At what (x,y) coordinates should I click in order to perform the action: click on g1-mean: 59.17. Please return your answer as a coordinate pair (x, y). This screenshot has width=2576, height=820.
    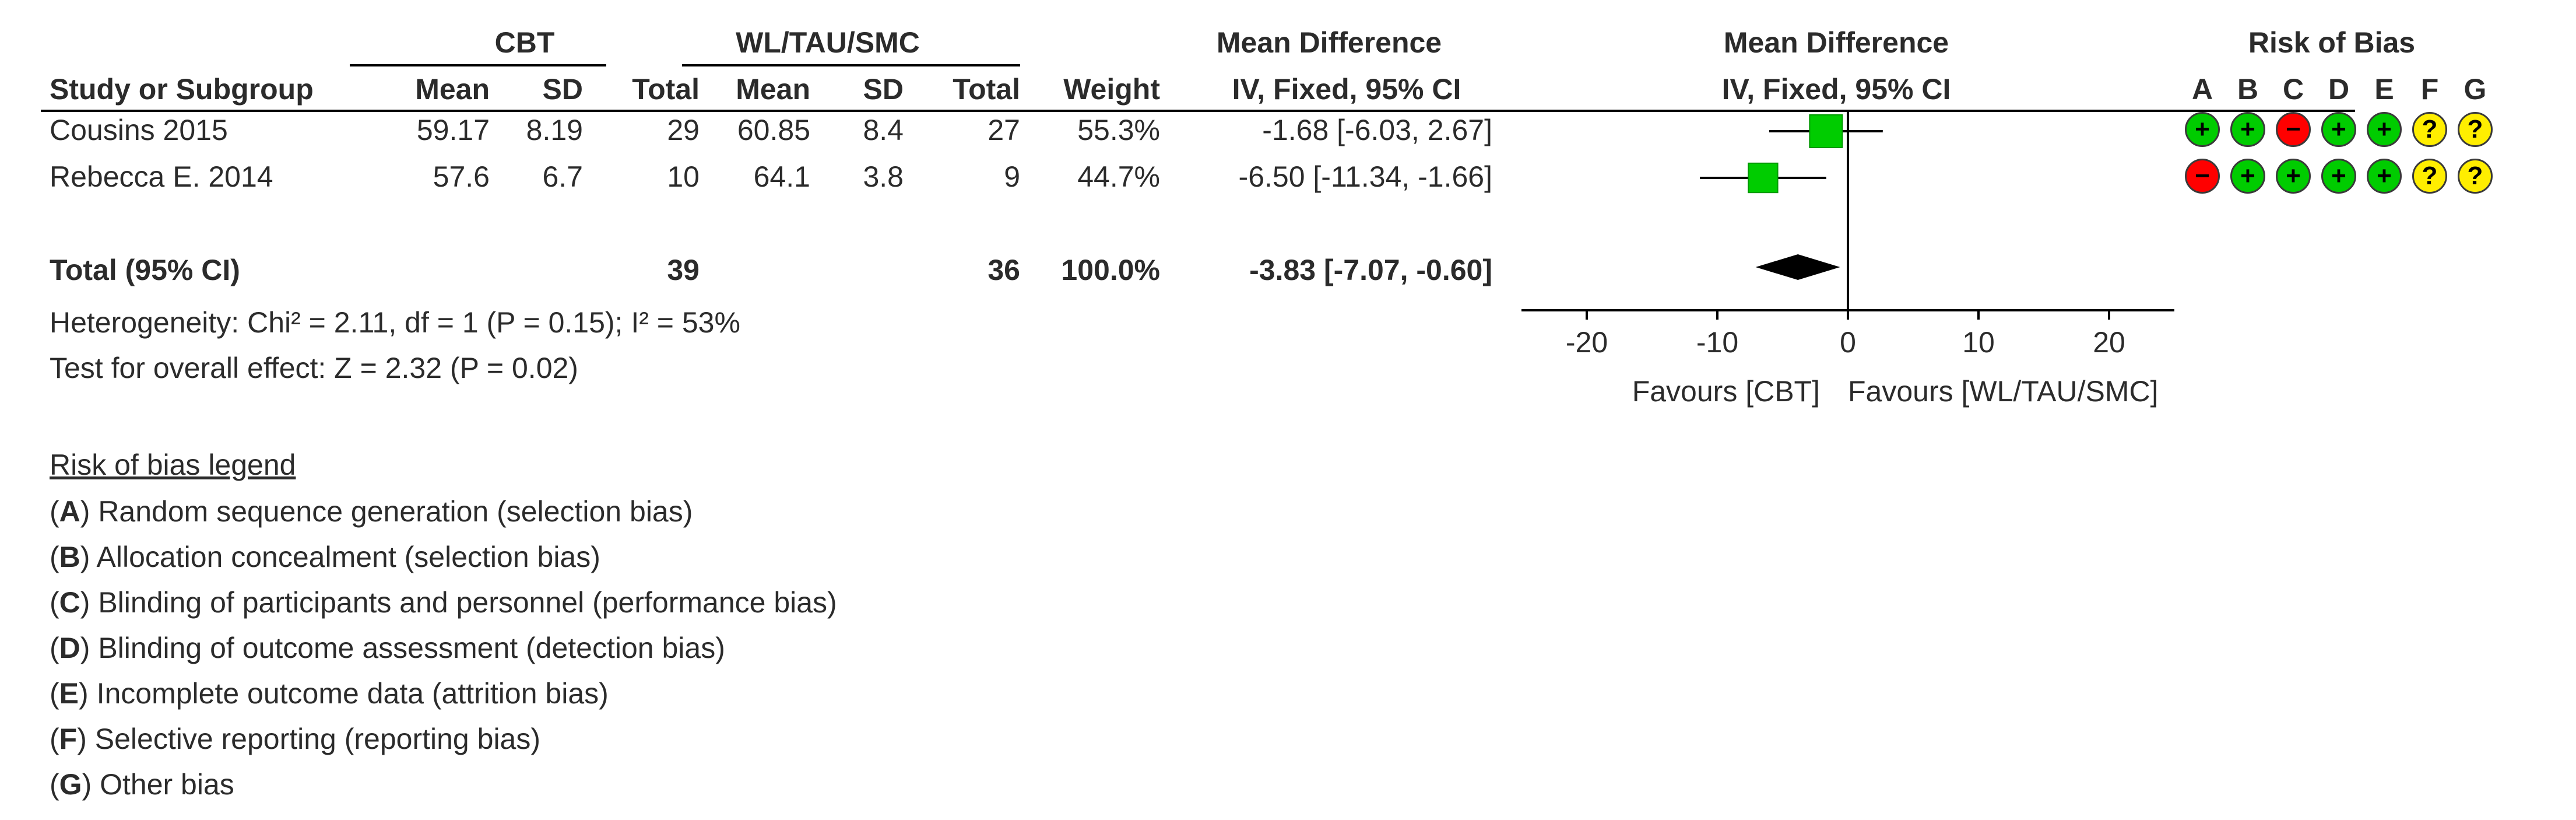
    Looking at the image, I should click on (453, 130).